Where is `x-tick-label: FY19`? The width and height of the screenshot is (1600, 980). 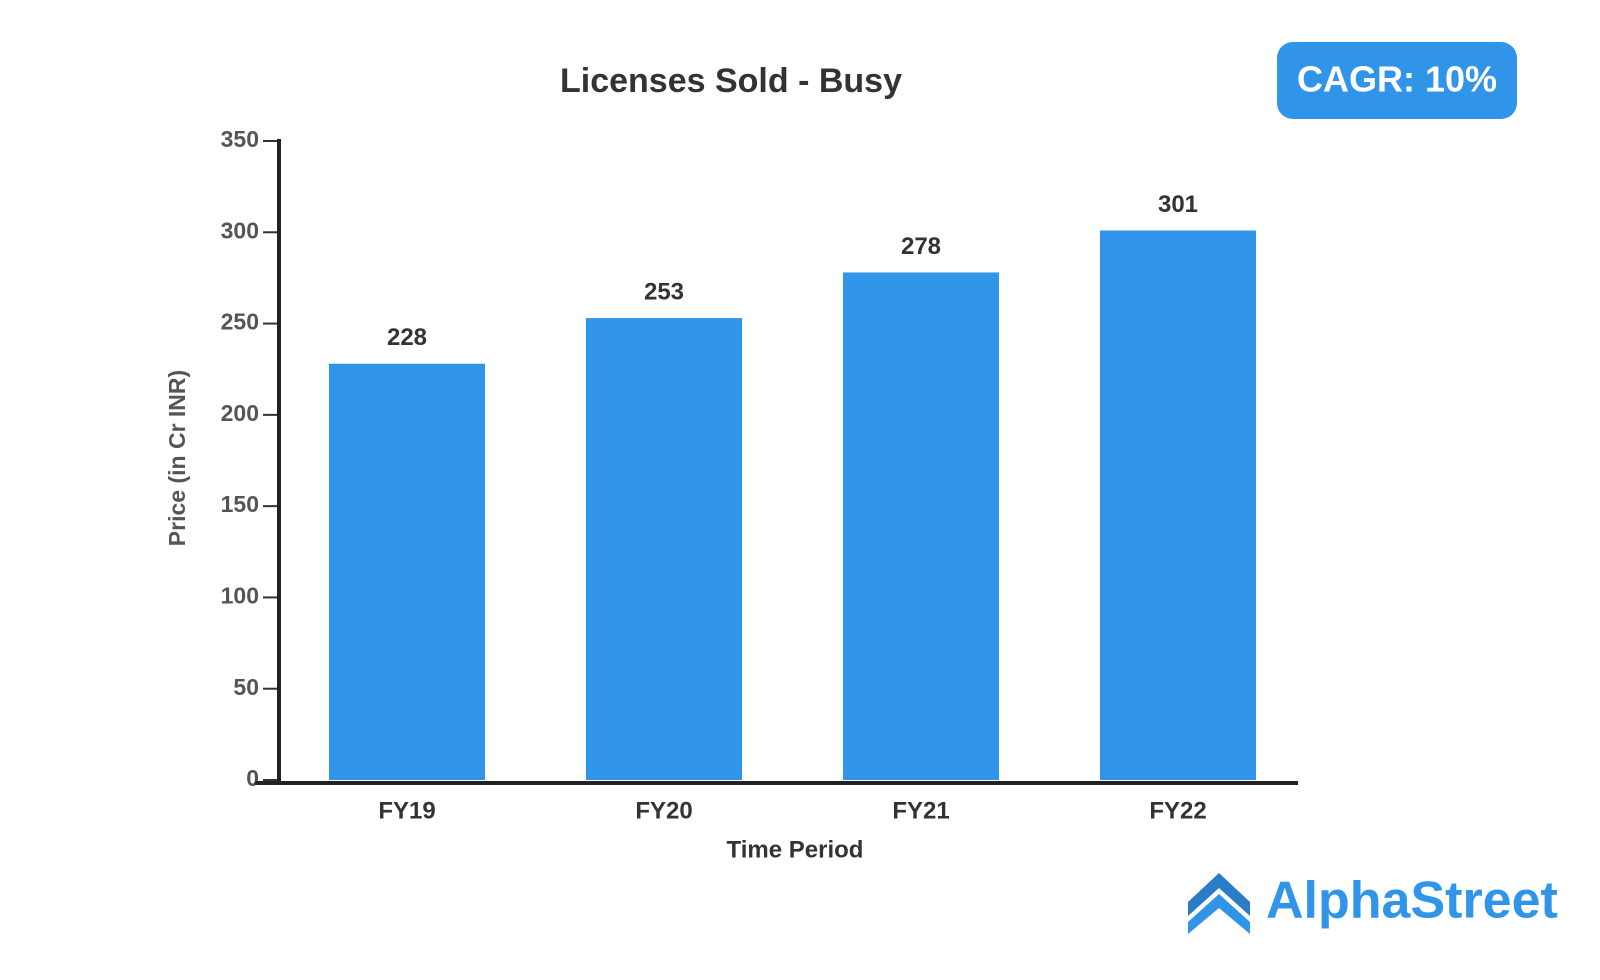
x-tick-label: FY19 is located at coordinates (406, 810).